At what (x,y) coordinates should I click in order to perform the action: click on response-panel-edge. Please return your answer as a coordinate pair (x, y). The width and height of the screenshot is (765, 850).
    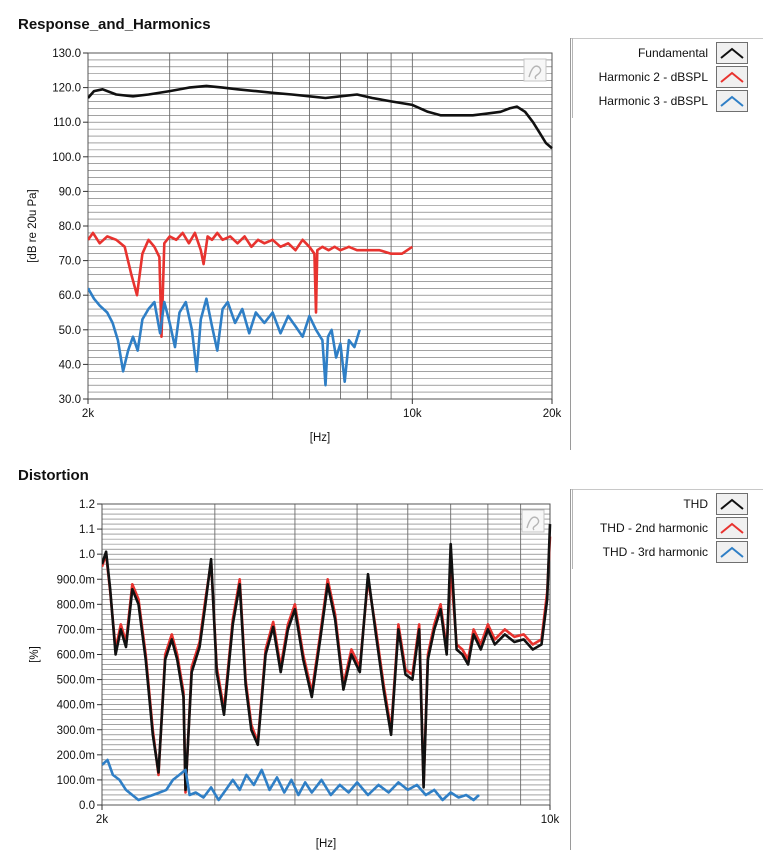
    Looking at the image, I should click on (570, 244).